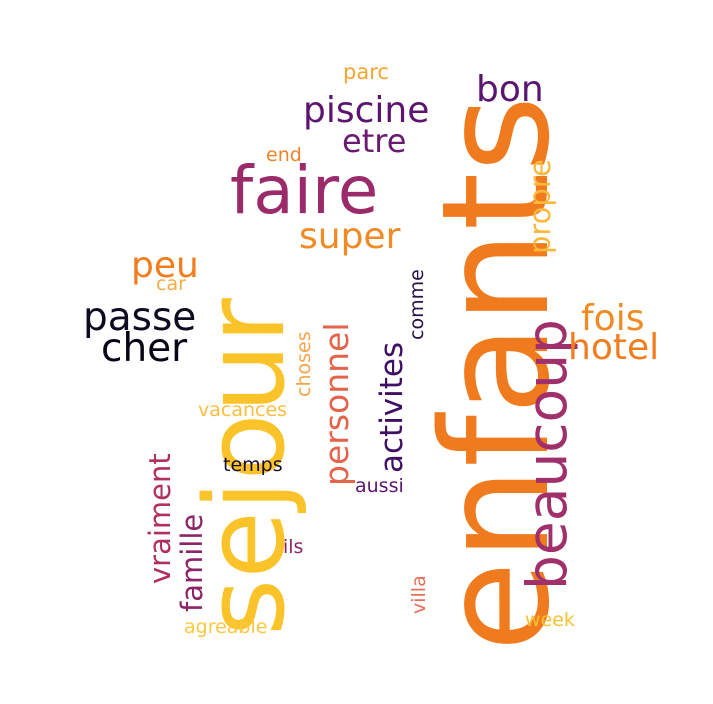  Describe the element at coordinates (510, 89) in the screenshot. I see `word-bon: bon` at that location.